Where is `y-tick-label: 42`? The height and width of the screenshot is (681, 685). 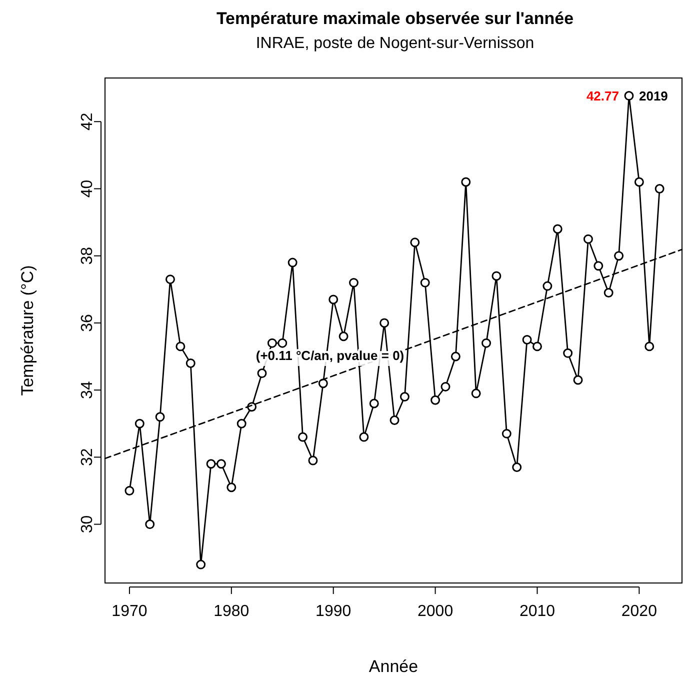 y-tick-label: 42 is located at coordinates (87, 121).